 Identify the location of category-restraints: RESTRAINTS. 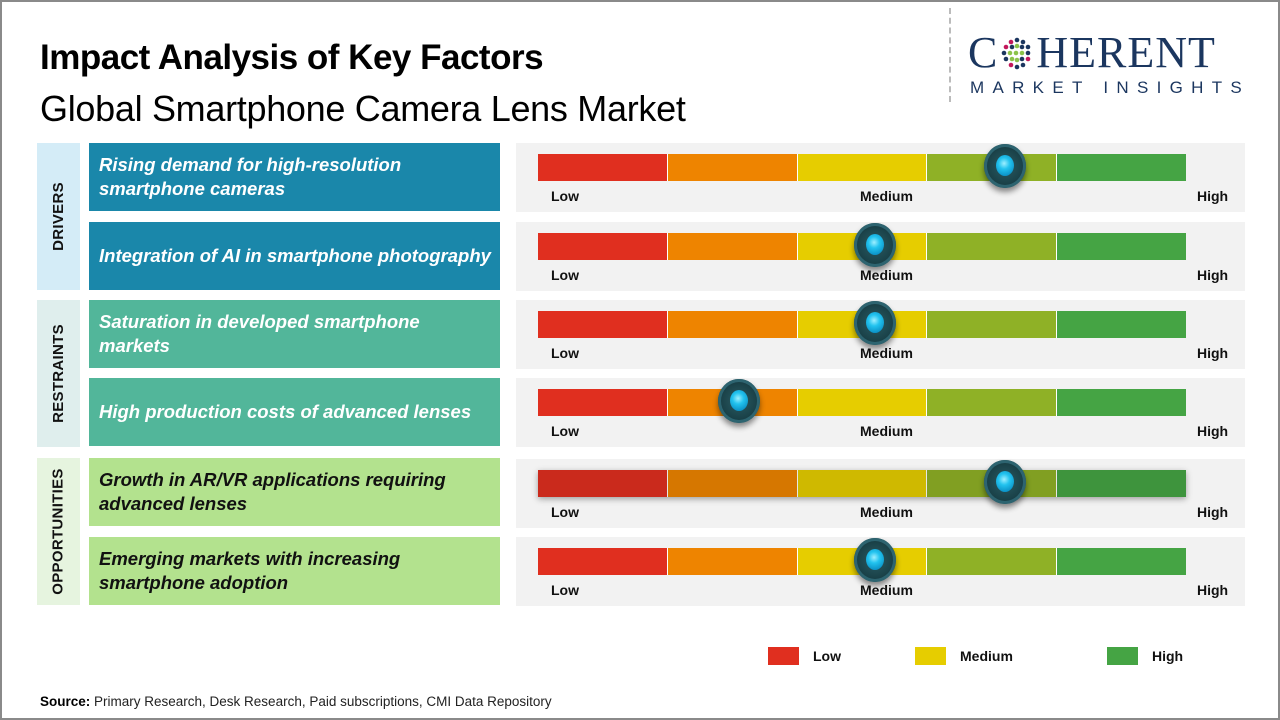
(58, 373).